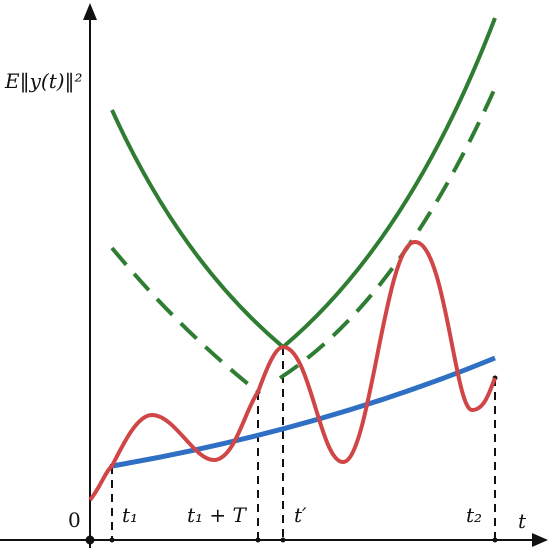 The height and width of the screenshot is (550, 550). Describe the element at coordinates (185, 320) in the screenshot. I see `lower-bound-left` at that location.